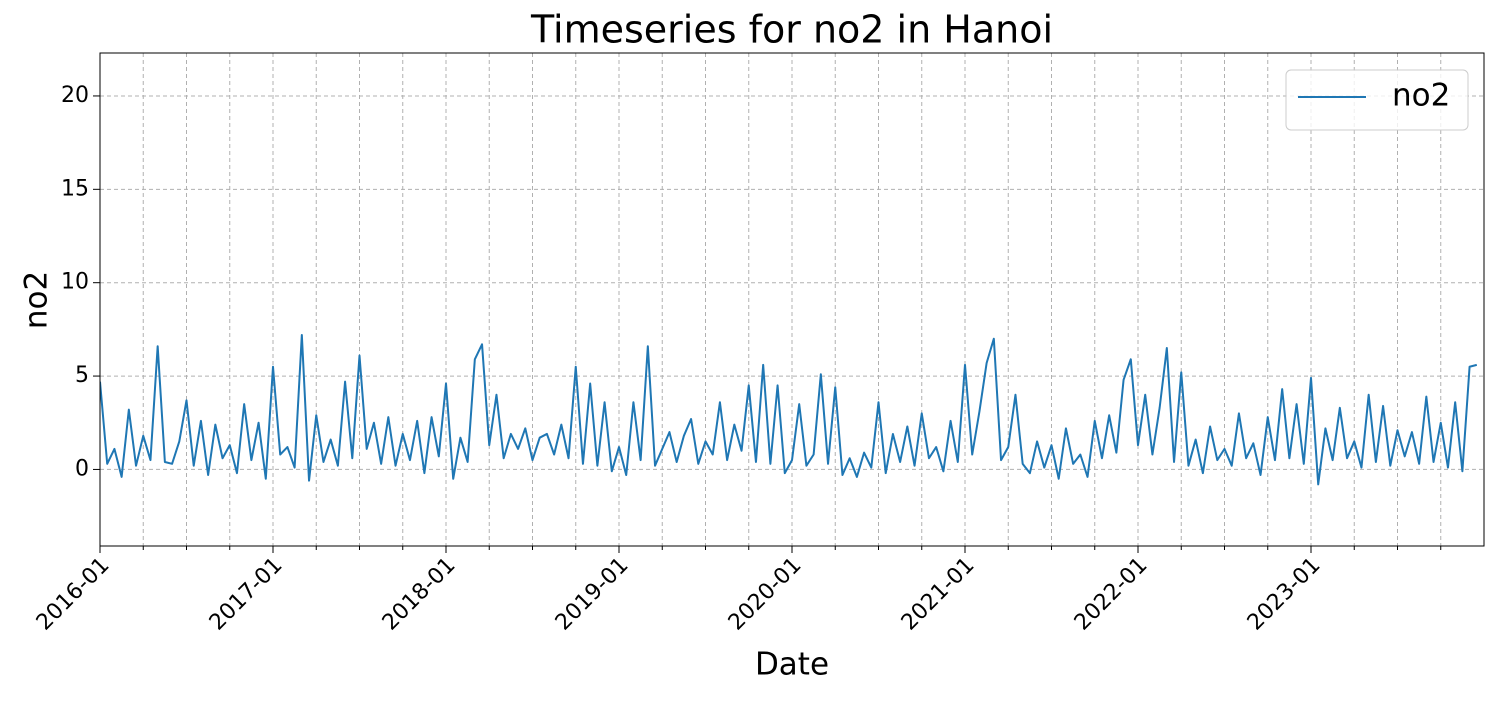  Describe the element at coordinates (75, 282) in the screenshot. I see `y-tick-label: 10` at that location.